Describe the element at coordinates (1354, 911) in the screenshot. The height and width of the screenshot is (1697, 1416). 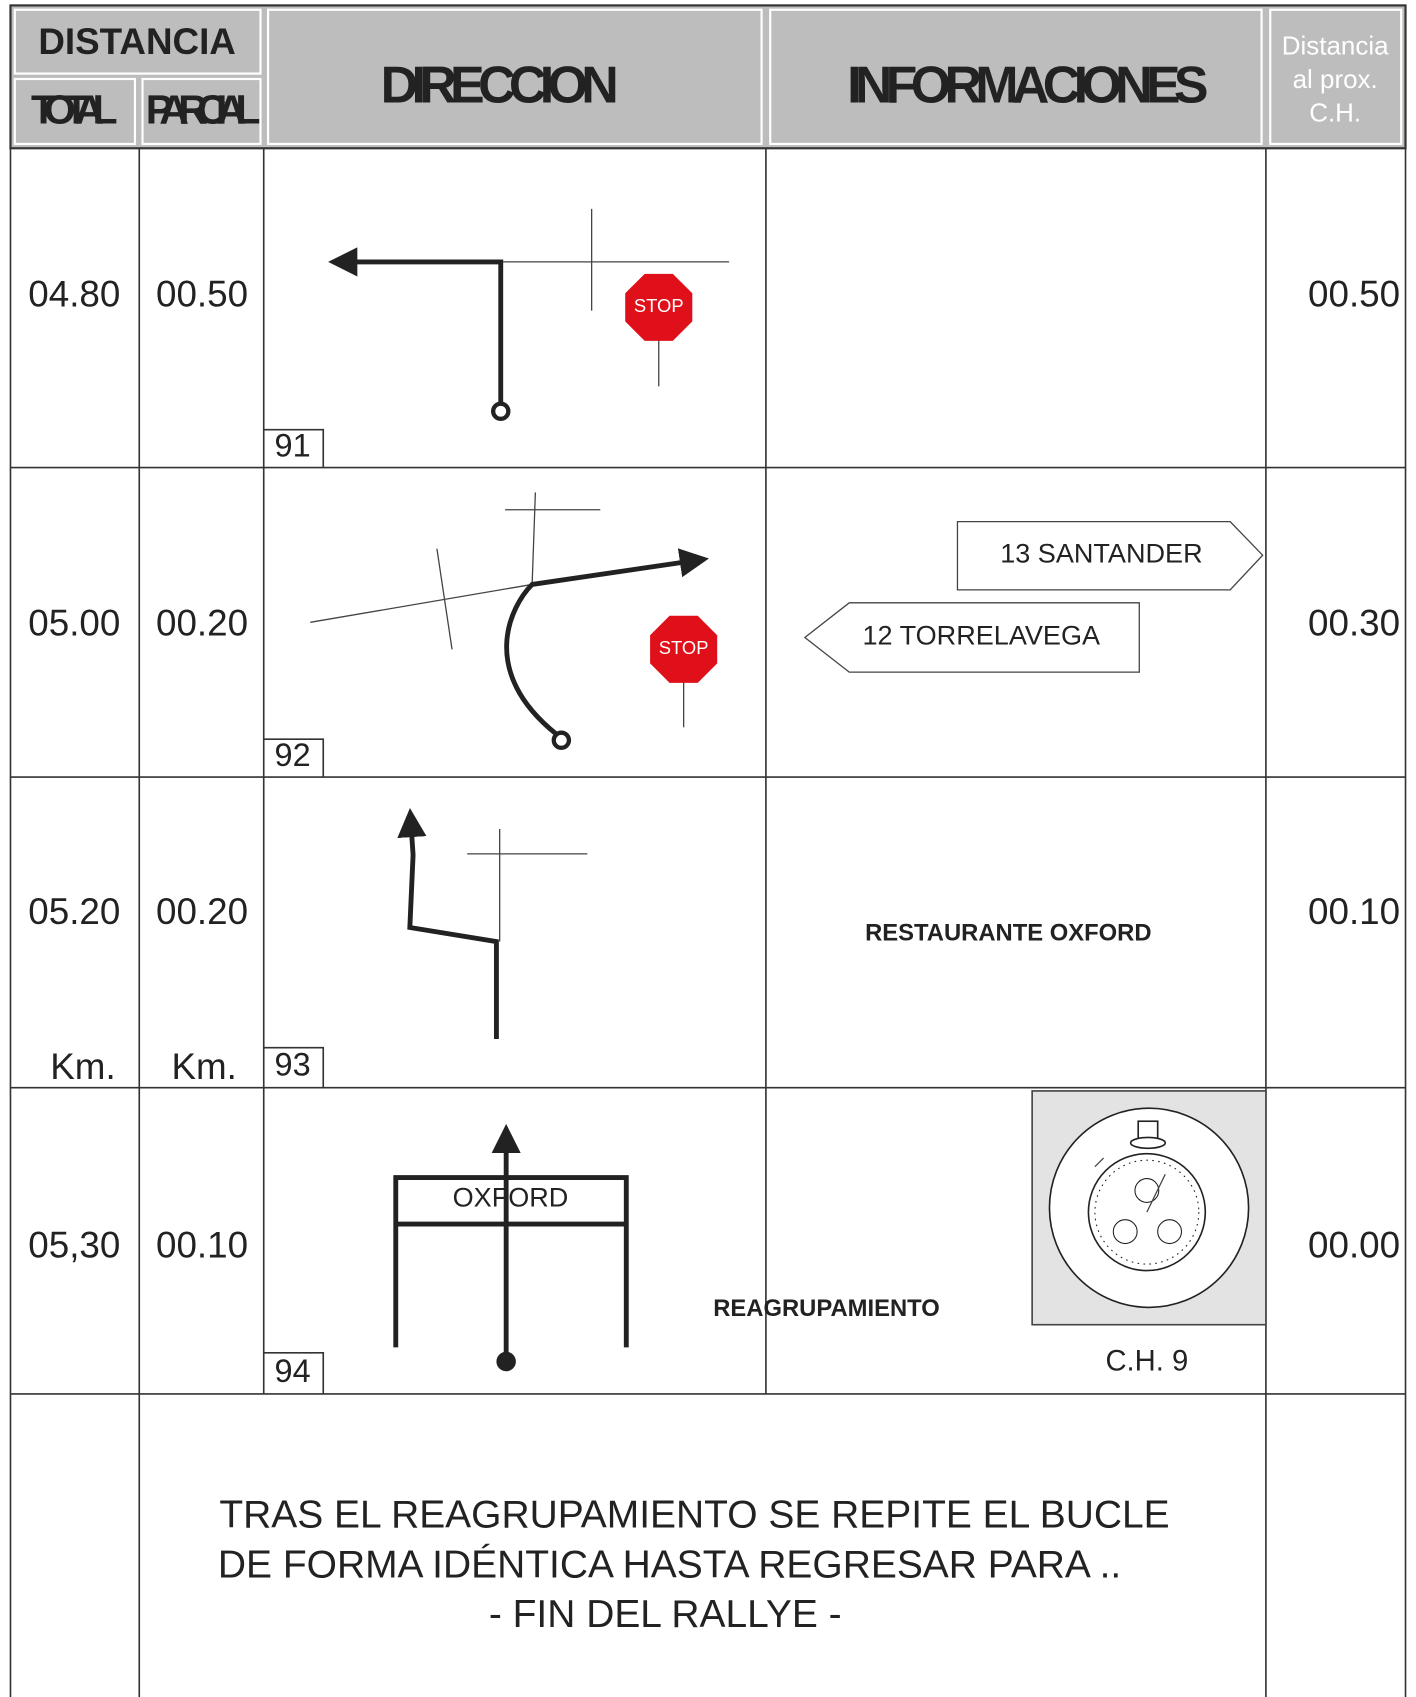
I see `next: 00.10` at that location.